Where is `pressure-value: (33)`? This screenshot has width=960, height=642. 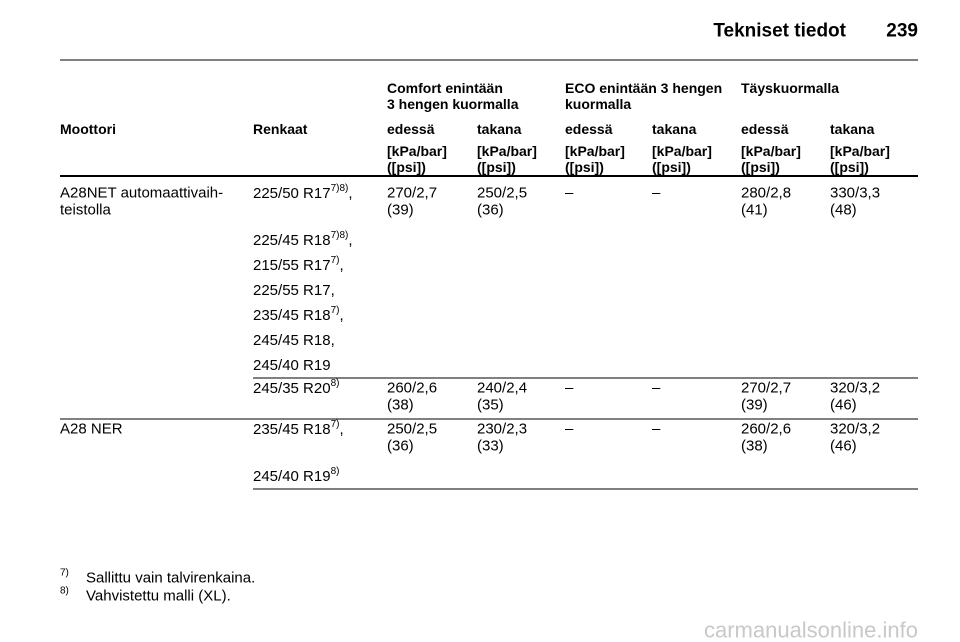 pressure-value: (33) is located at coordinates (490, 446).